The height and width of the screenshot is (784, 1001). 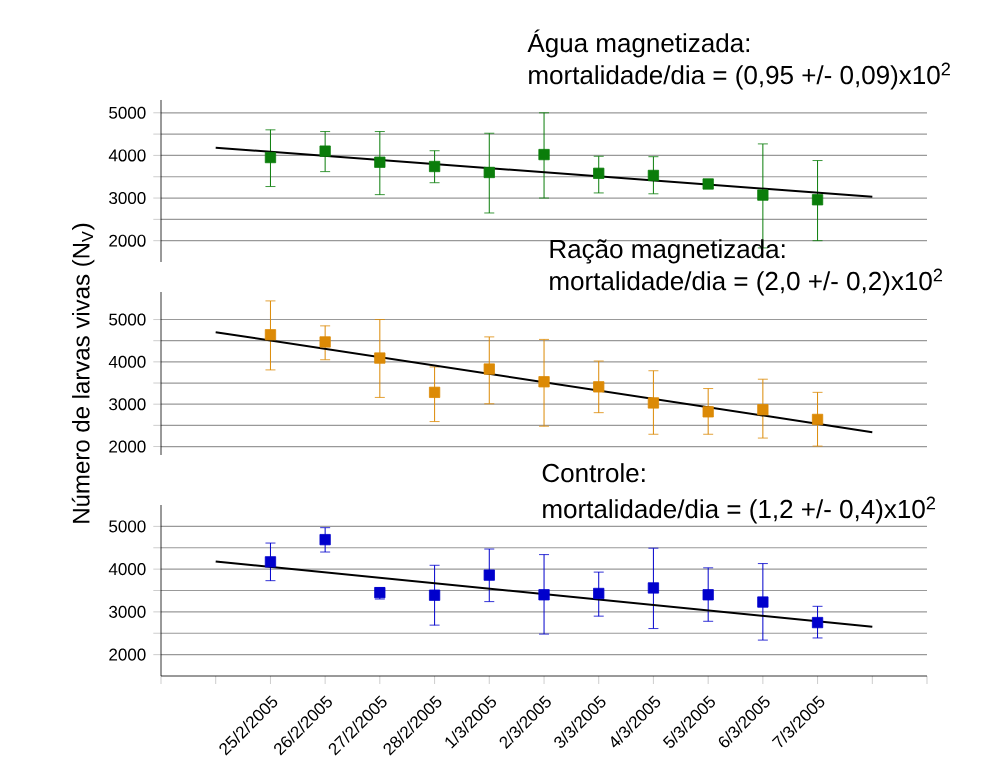 I want to click on chart-subtitle: mortalidade/dia = (2,0 +/- 0,2)x10$^{2}$, so click(x=746, y=282).